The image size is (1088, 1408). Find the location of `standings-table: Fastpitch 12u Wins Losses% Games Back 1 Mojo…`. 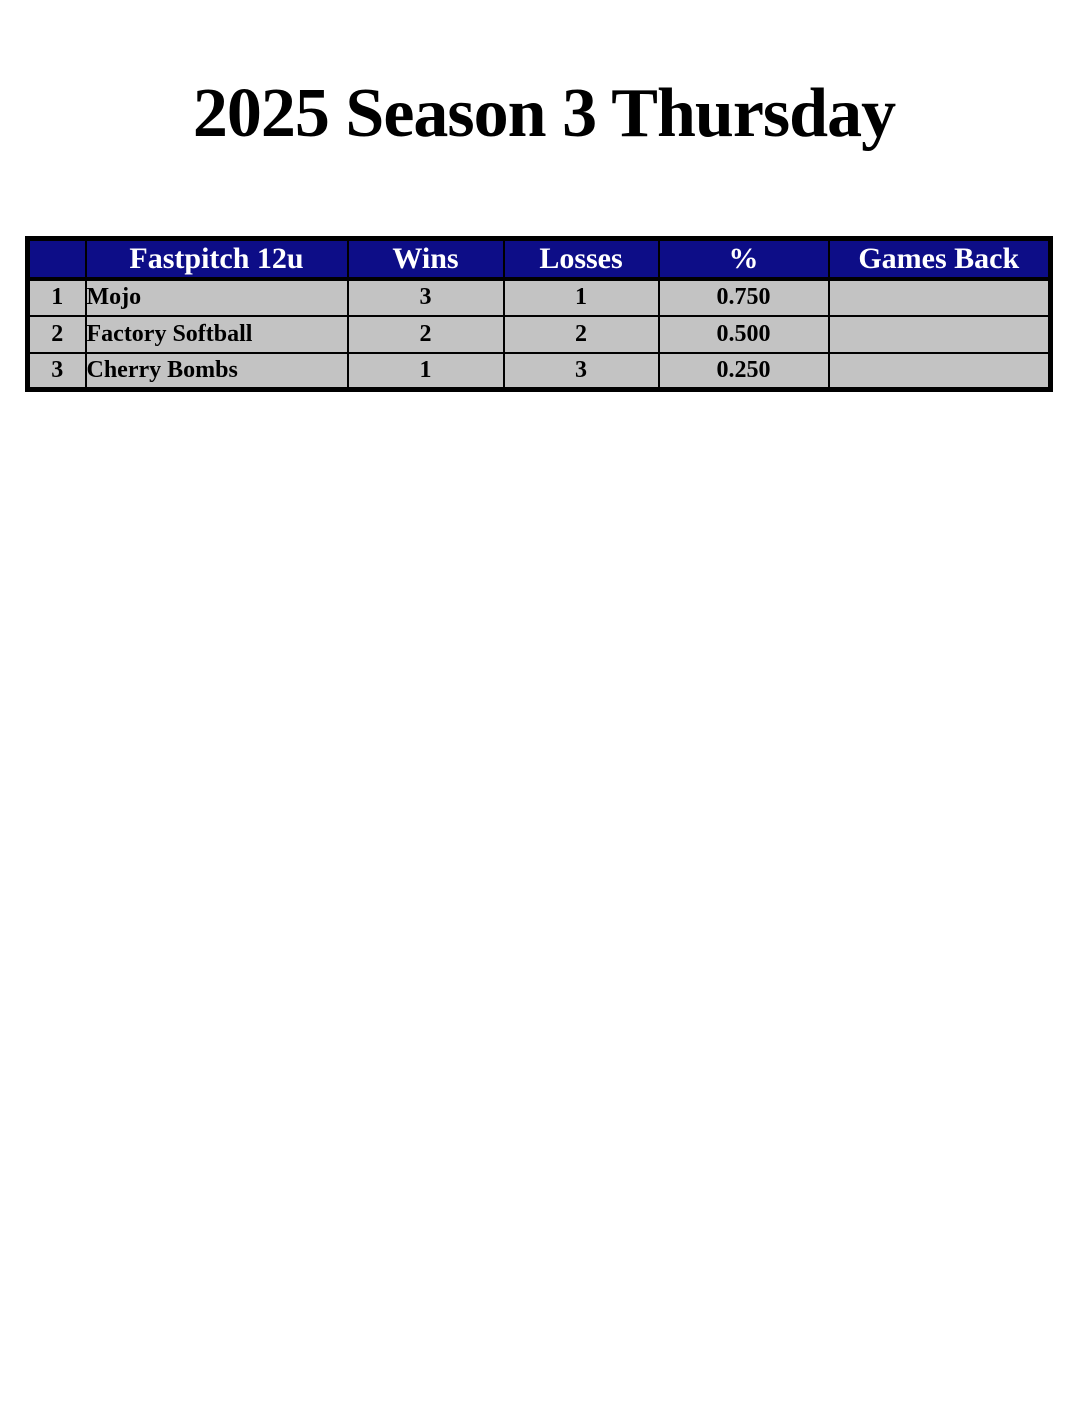

standings-table: Fastpitch 12u Wins Losses% Games Back 1 Mojo… is located at coordinates (539, 314).